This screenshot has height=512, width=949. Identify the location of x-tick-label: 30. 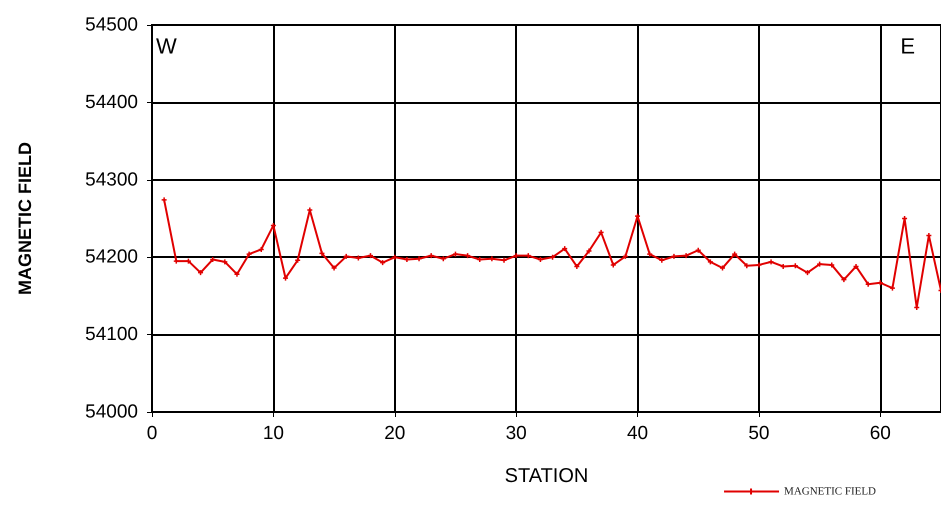
(516, 433).